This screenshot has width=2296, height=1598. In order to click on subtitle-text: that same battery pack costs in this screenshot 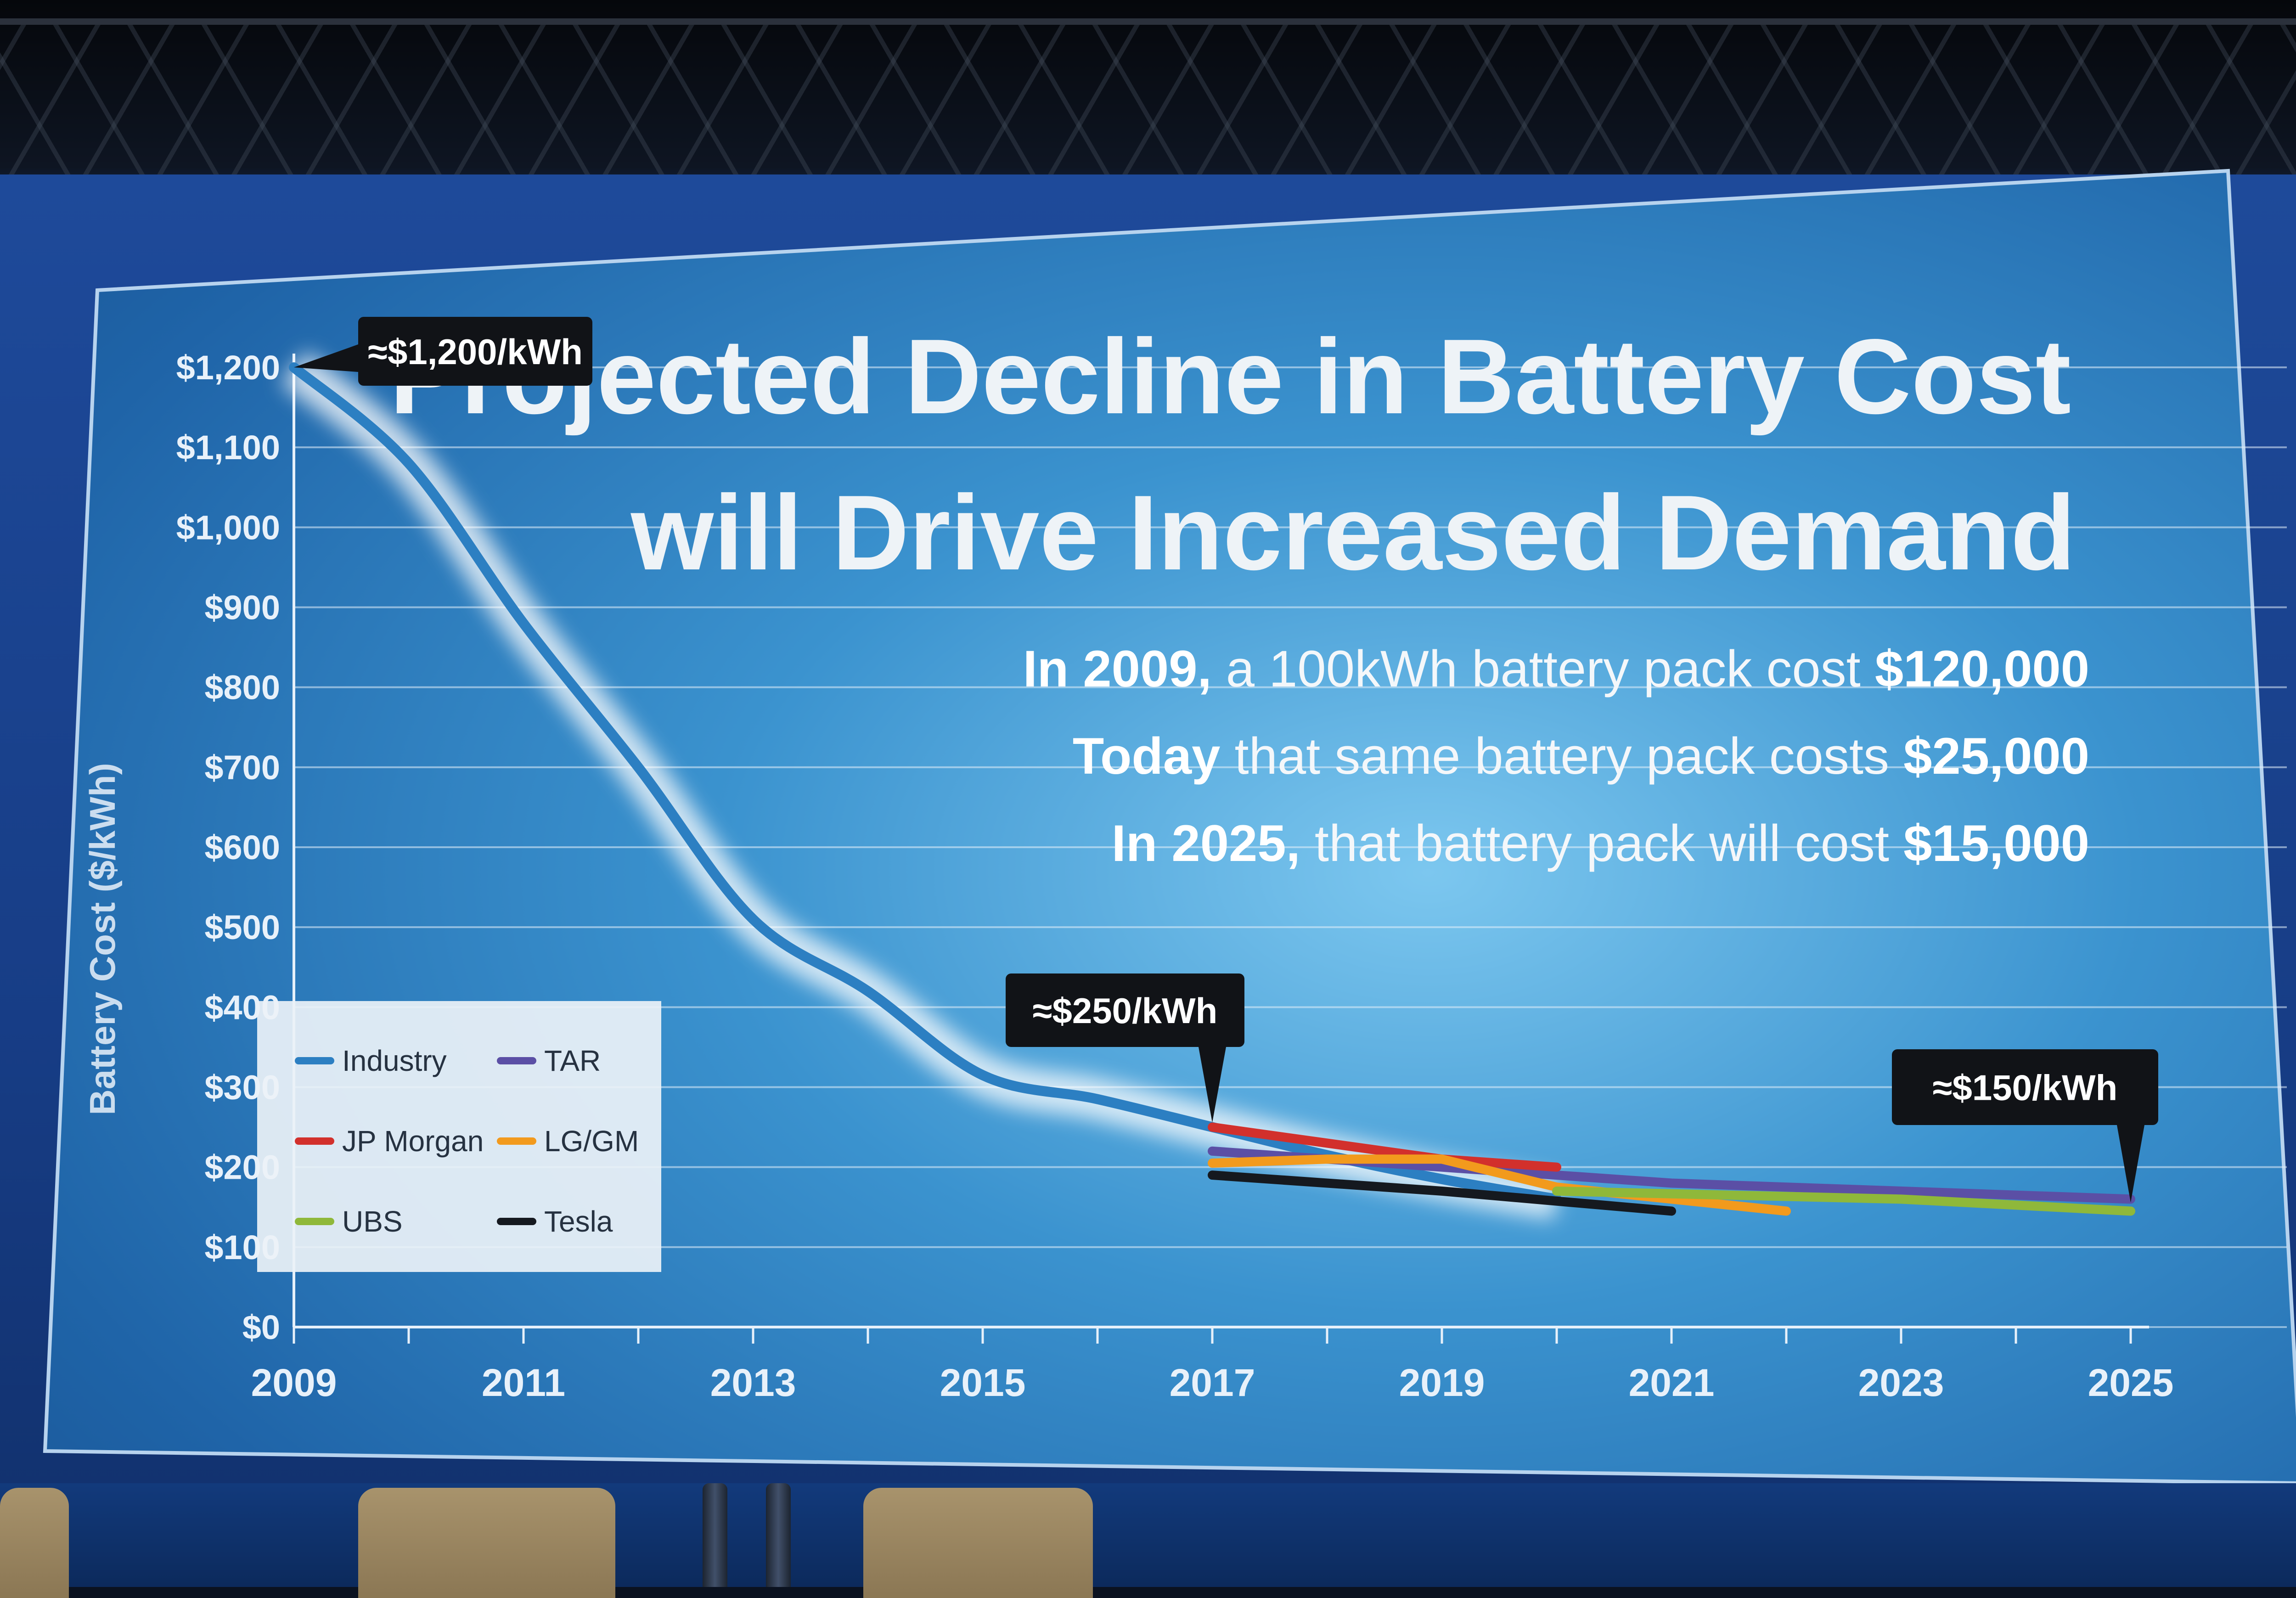, I will do `click(1561, 756)`.